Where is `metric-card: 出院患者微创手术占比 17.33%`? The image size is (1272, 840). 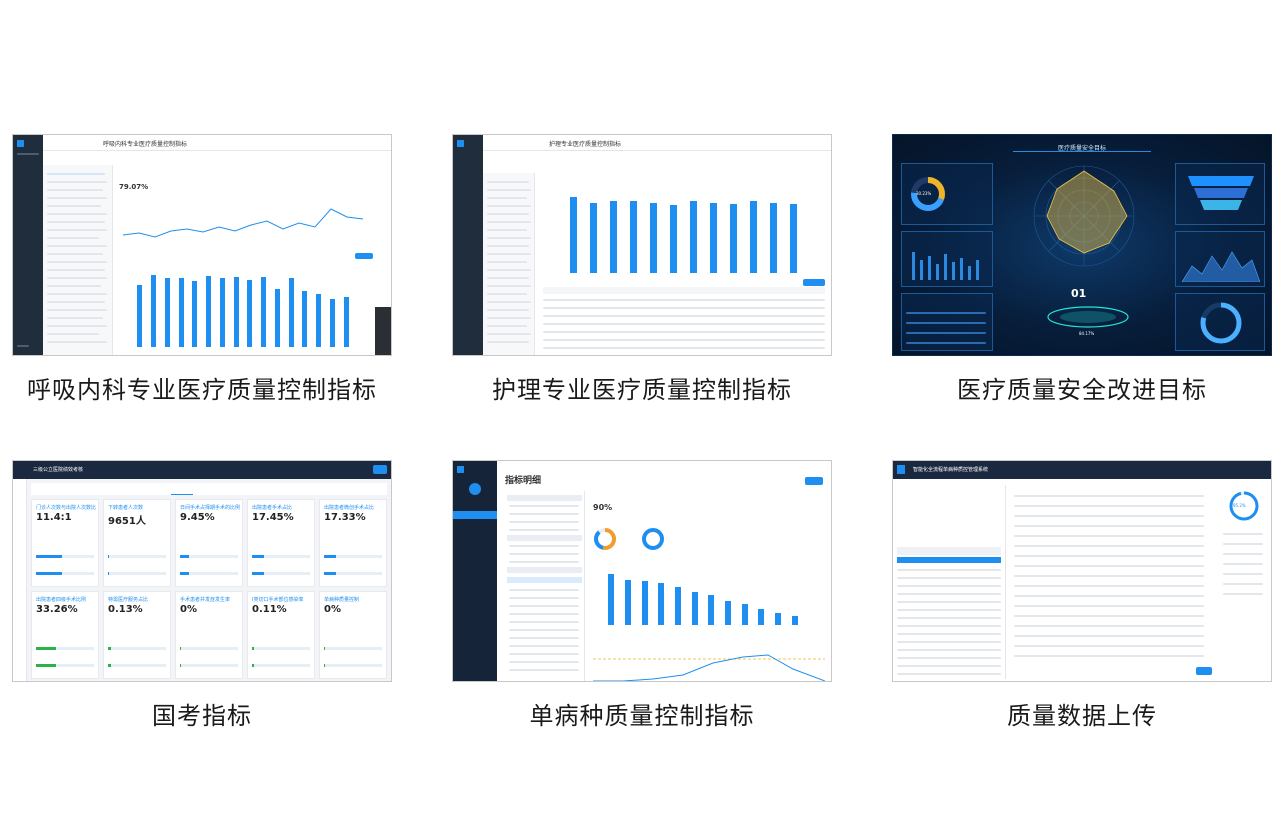
metric-card: 出院患者微创手术占比 17.33% is located at coordinates (353, 543).